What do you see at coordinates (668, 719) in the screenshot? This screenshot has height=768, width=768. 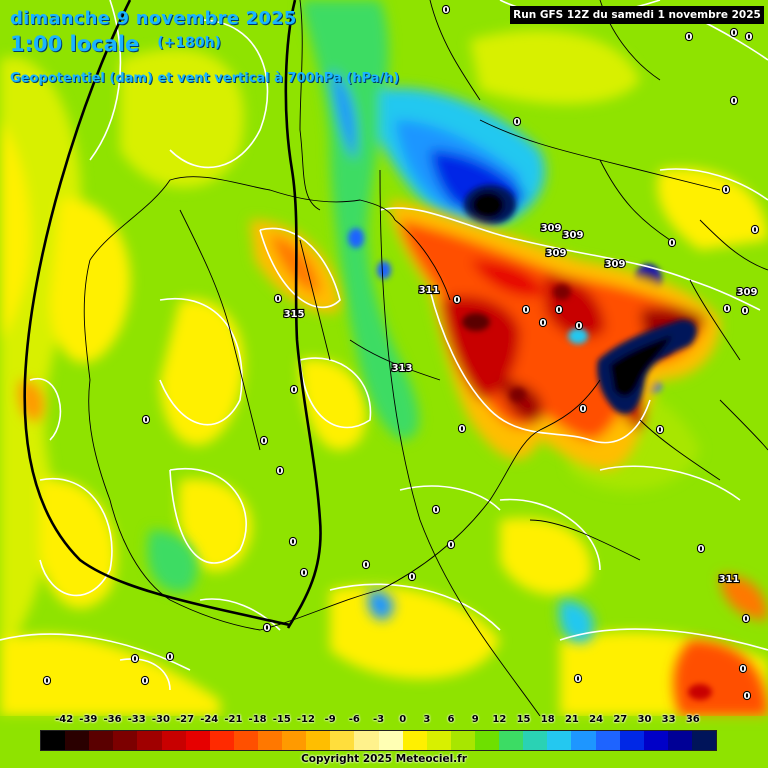 I see `legend-tick-label: 33` at bounding box center [668, 719].